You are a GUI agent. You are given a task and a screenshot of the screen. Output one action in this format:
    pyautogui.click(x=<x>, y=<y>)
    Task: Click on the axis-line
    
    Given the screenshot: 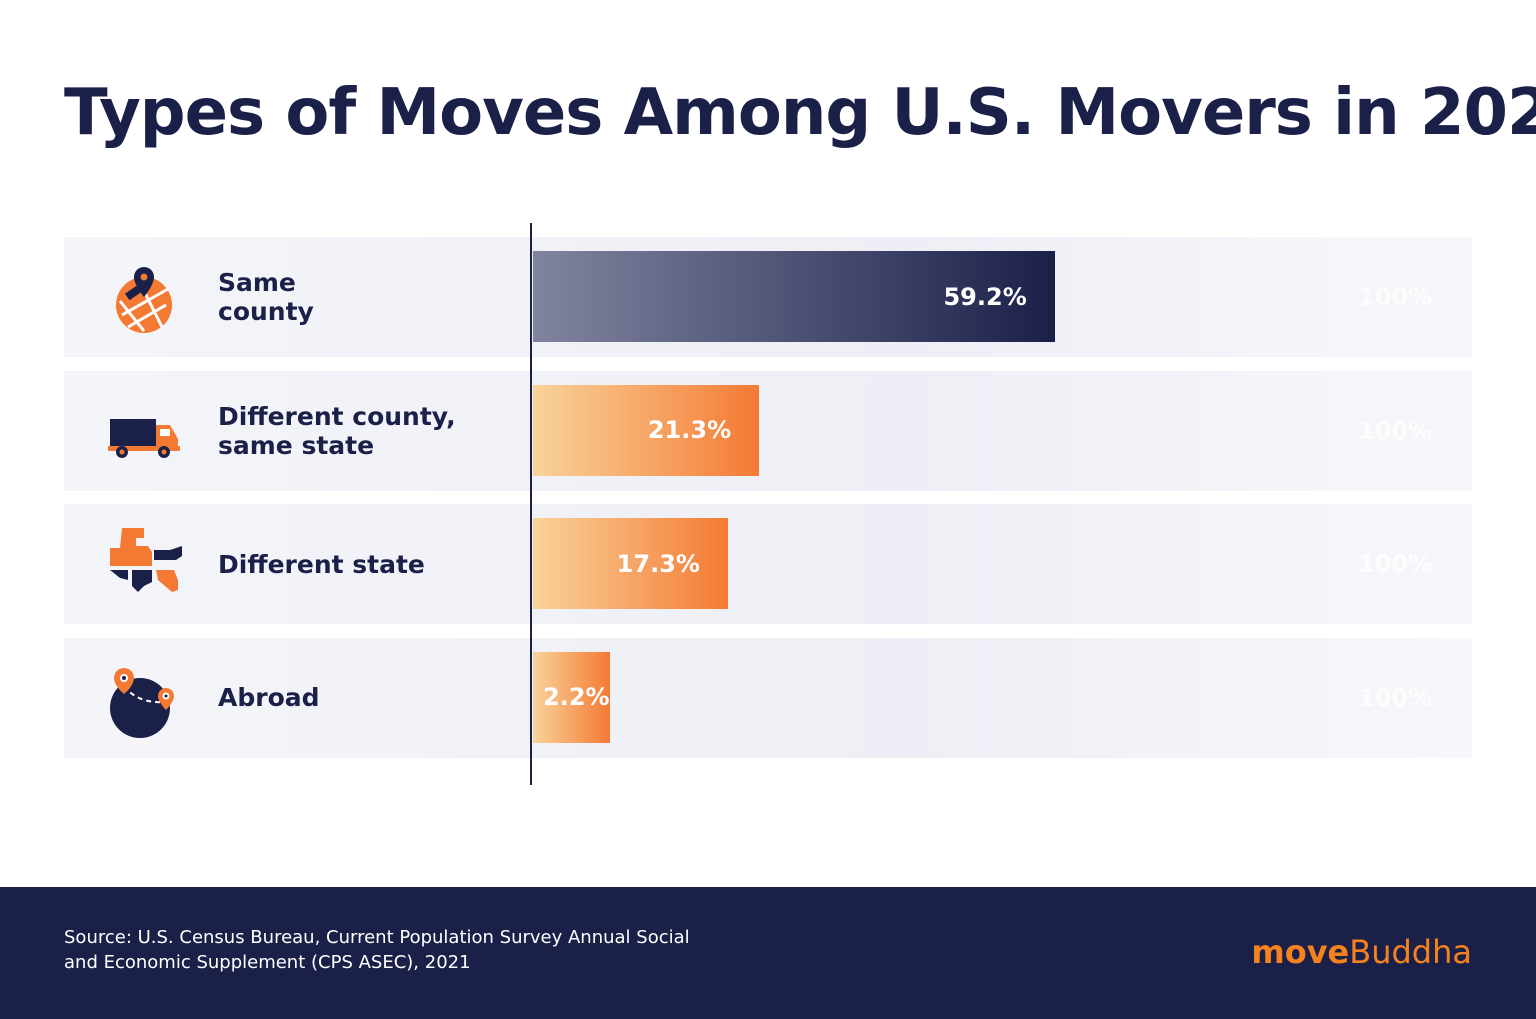 What is the action you would take?
    pyautogui.click(x=531, y=504)
    